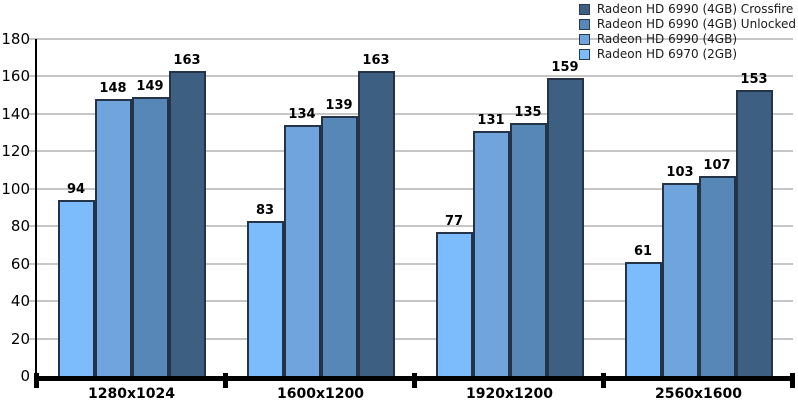 Image resolution: width=798 pixels, height=413 pixels. I want to click on bar-value-label: 135, so click(528, 113).